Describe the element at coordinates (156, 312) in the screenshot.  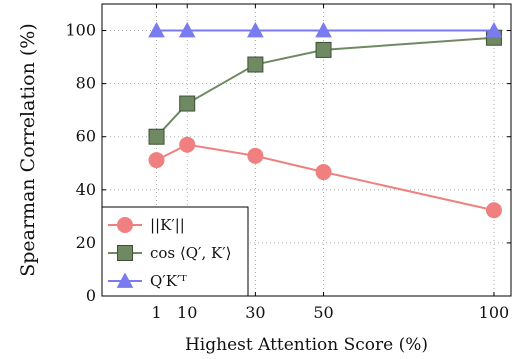
I see `x-tick-label: 1` at that location.